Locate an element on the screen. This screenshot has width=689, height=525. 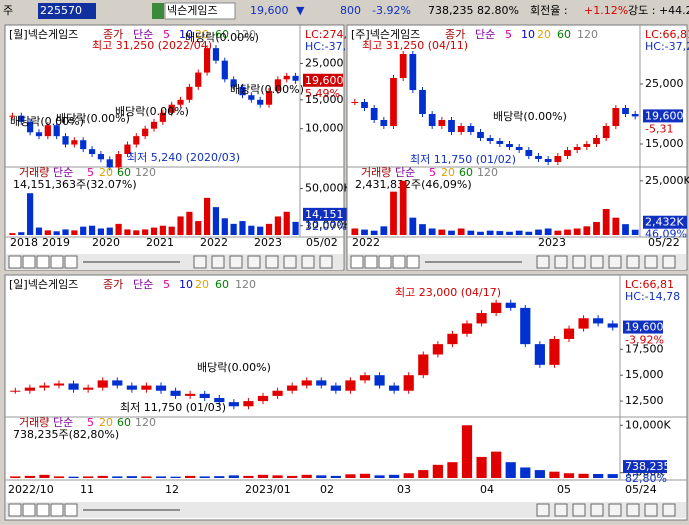
y-tick-label: 50,000K is located at coordinates (328, 188).